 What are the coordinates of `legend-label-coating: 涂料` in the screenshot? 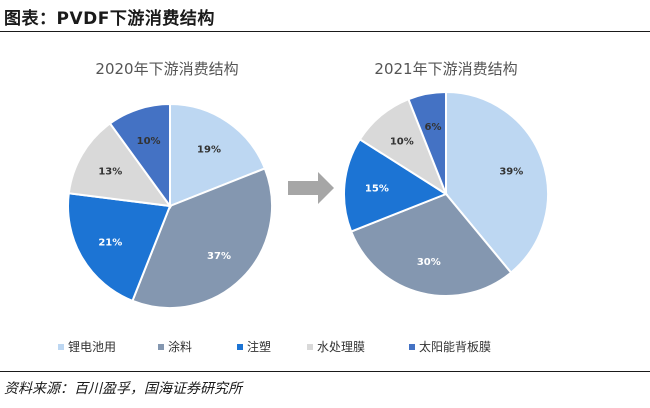 It's located at (180, 346).